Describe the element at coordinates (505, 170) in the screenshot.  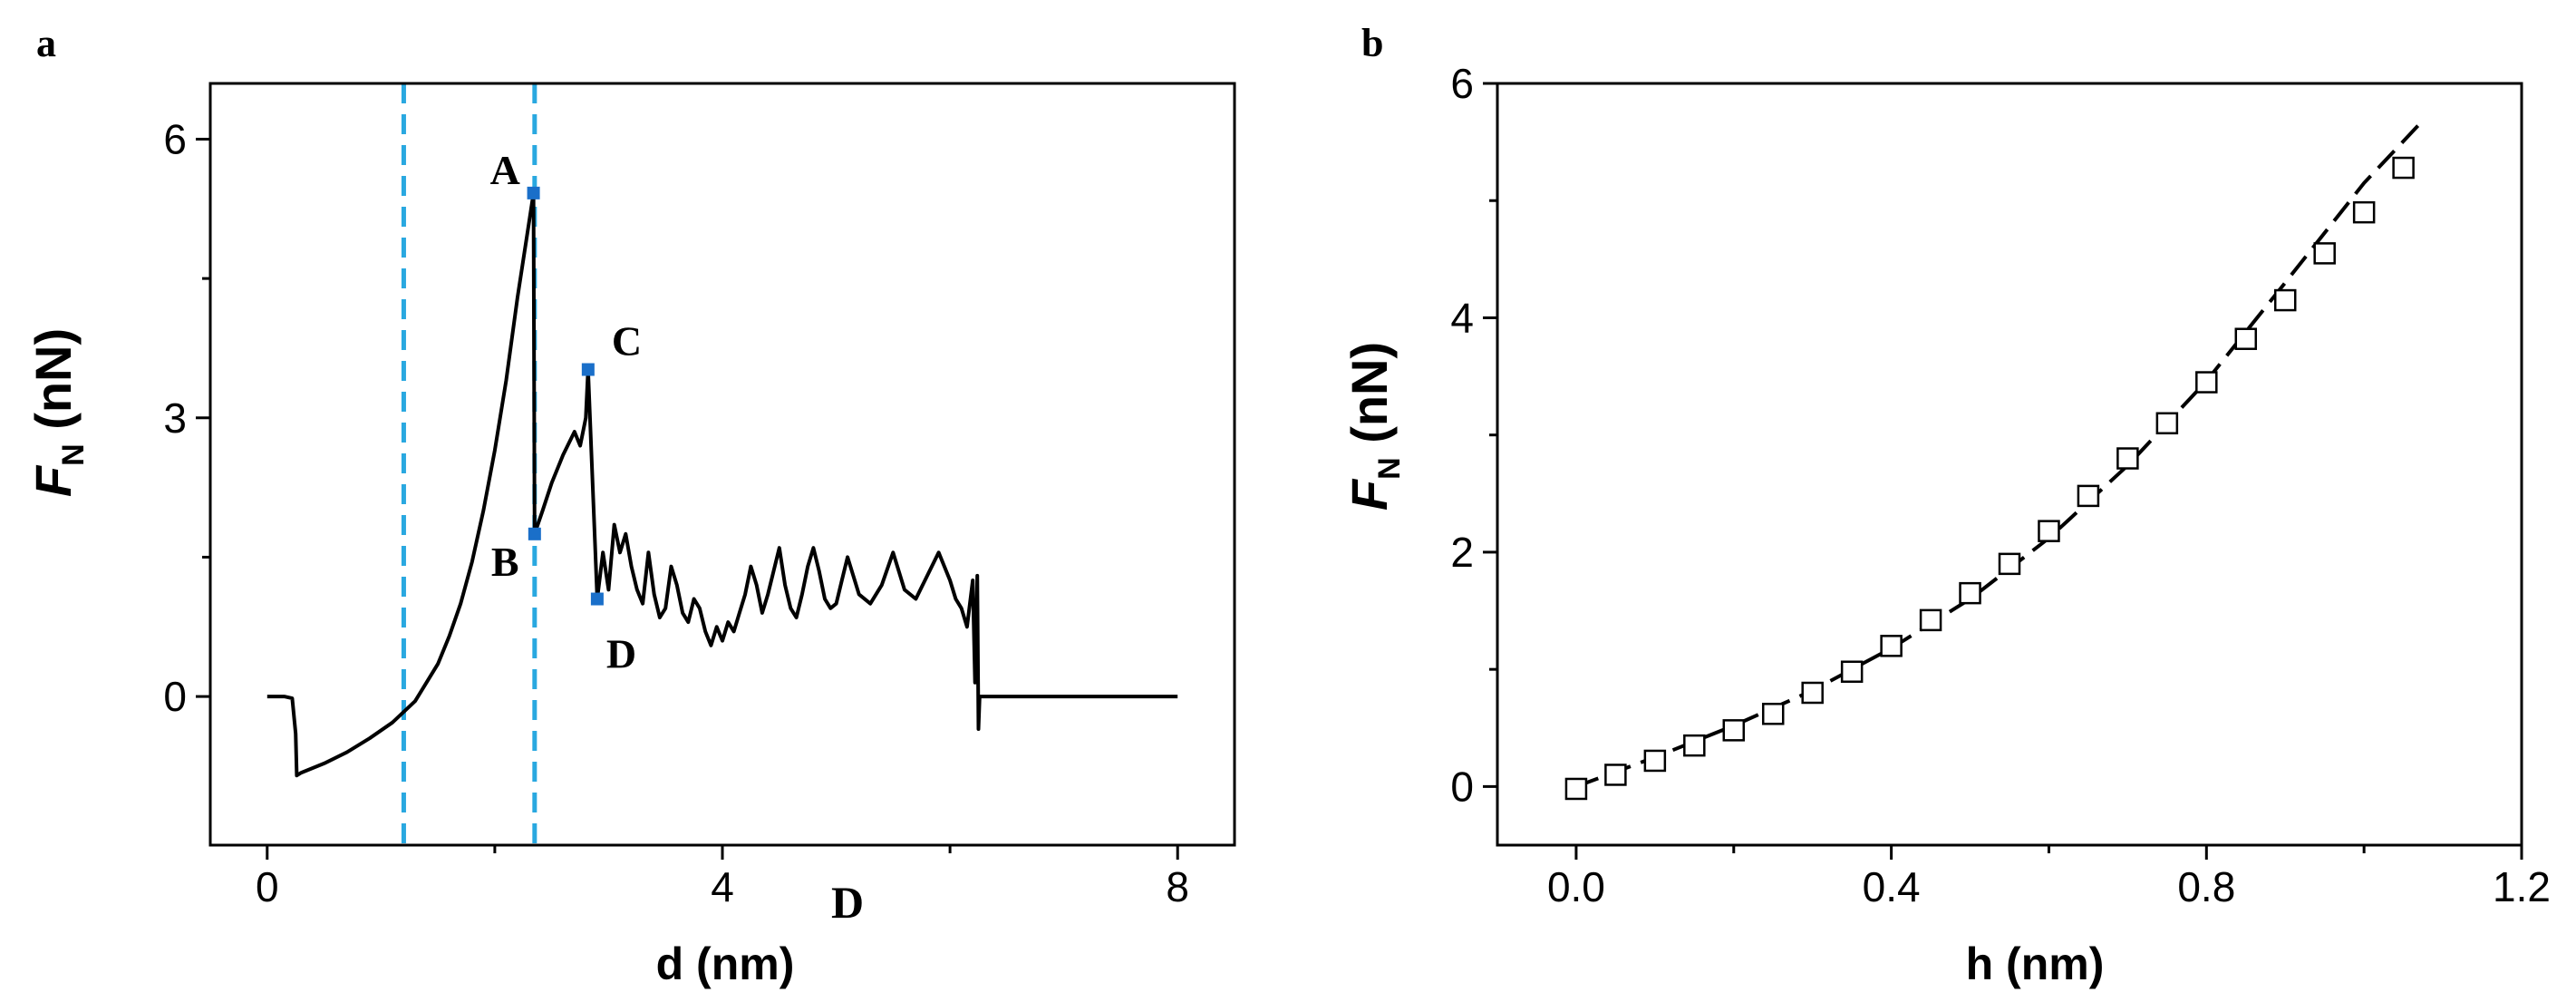
I see `panel-a-point-a-label: A` at that location.